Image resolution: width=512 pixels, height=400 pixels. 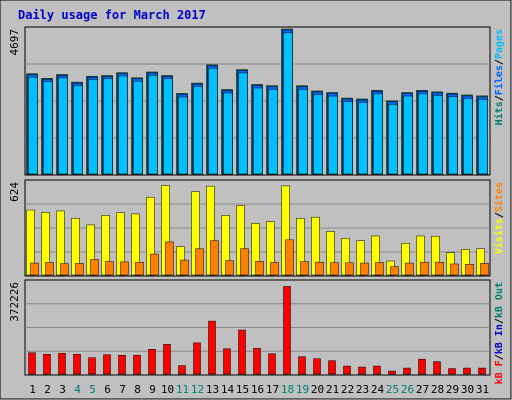 What do you see at coordinates (499, 80) in the screenshot?
I see `legend-label: Files` at bounding box center [499, 80].